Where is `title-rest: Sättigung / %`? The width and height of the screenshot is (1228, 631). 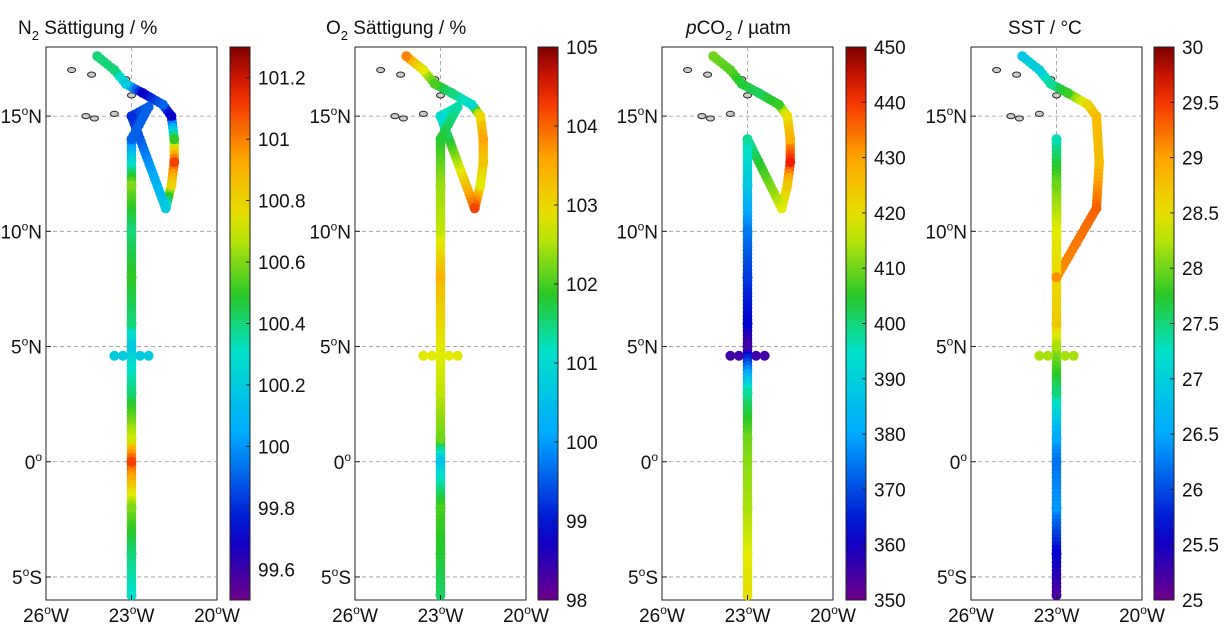 title-rest: Sättigung / % is located at coordinates (98, 28).